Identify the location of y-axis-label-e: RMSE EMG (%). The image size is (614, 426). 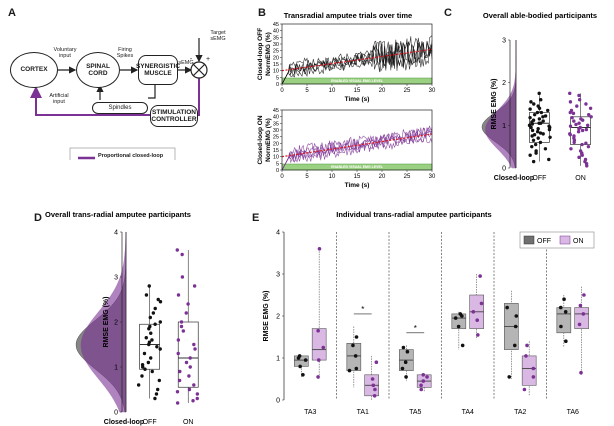
(266, 316).